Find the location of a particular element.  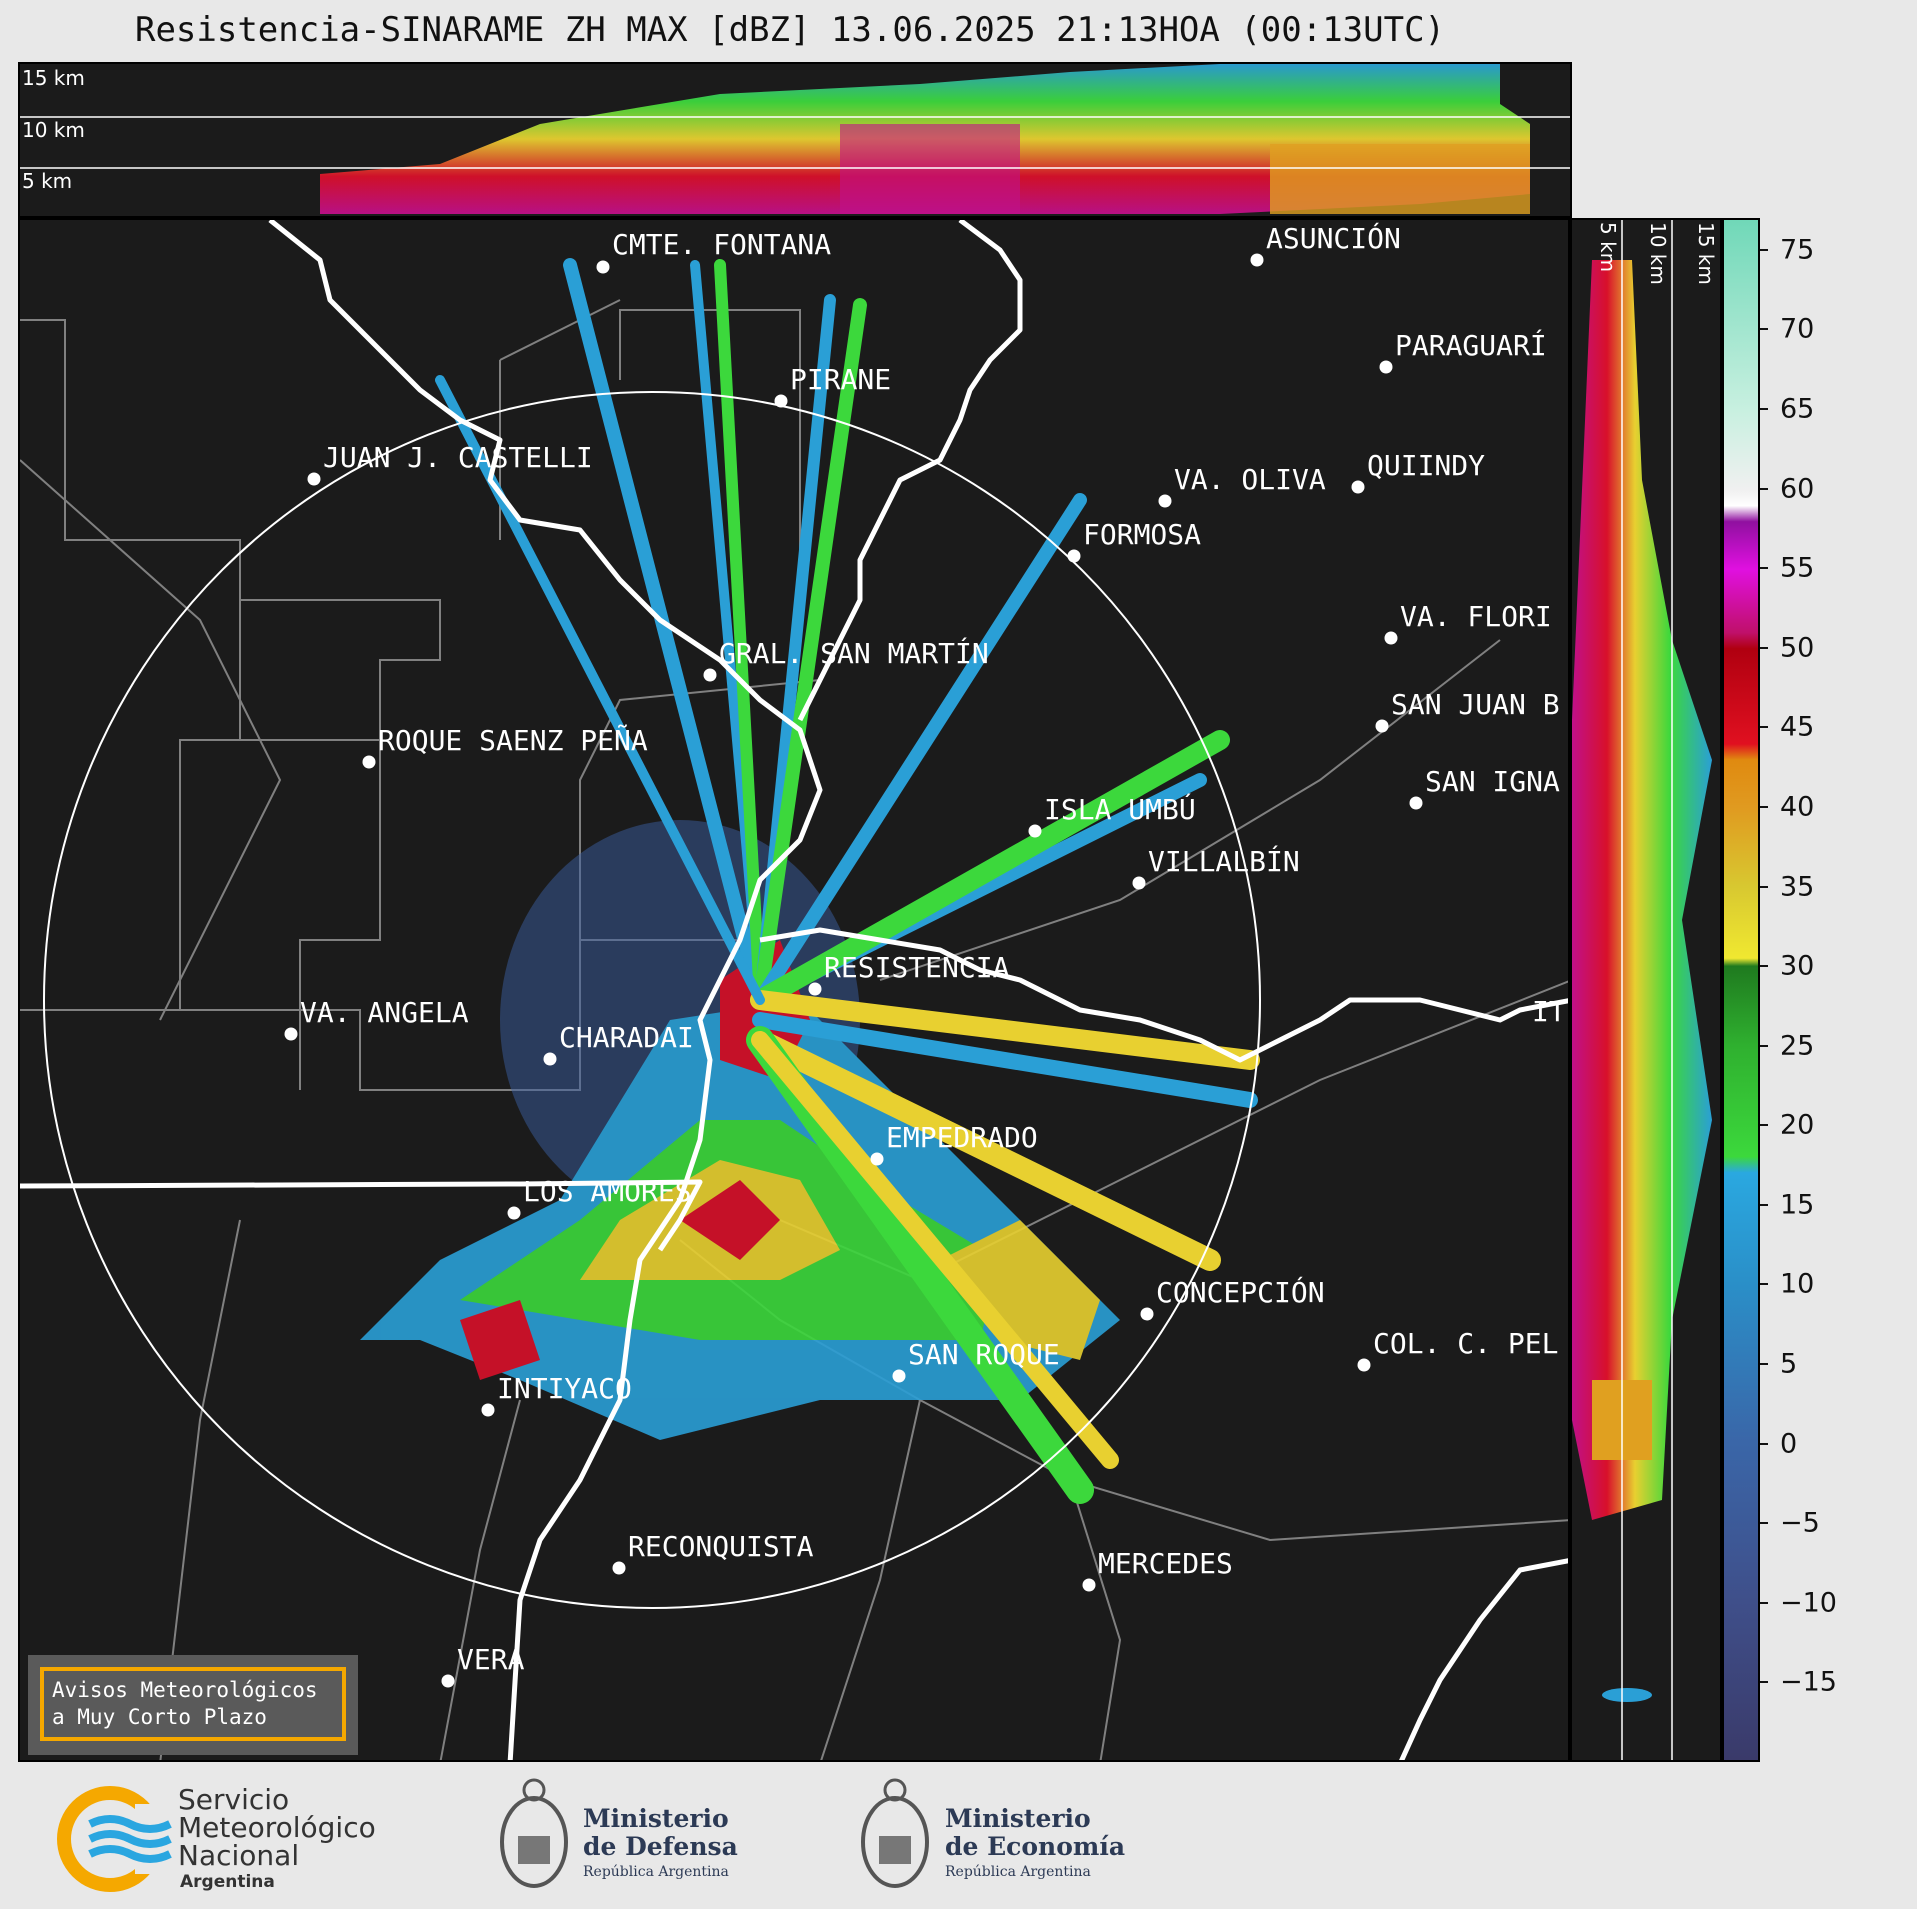

right-cross-section-echo is located at coordinates (1642, 990).